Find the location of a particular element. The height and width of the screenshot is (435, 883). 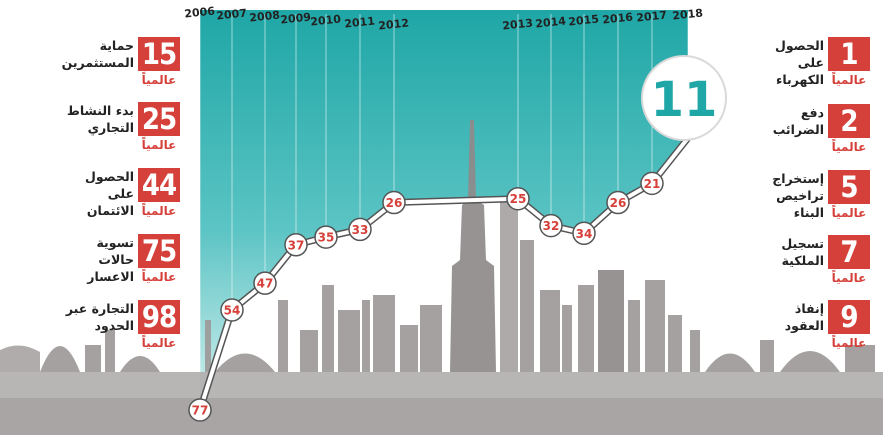

panel-label: التجارة عبر الحدود is located at coordinates (99, 317).